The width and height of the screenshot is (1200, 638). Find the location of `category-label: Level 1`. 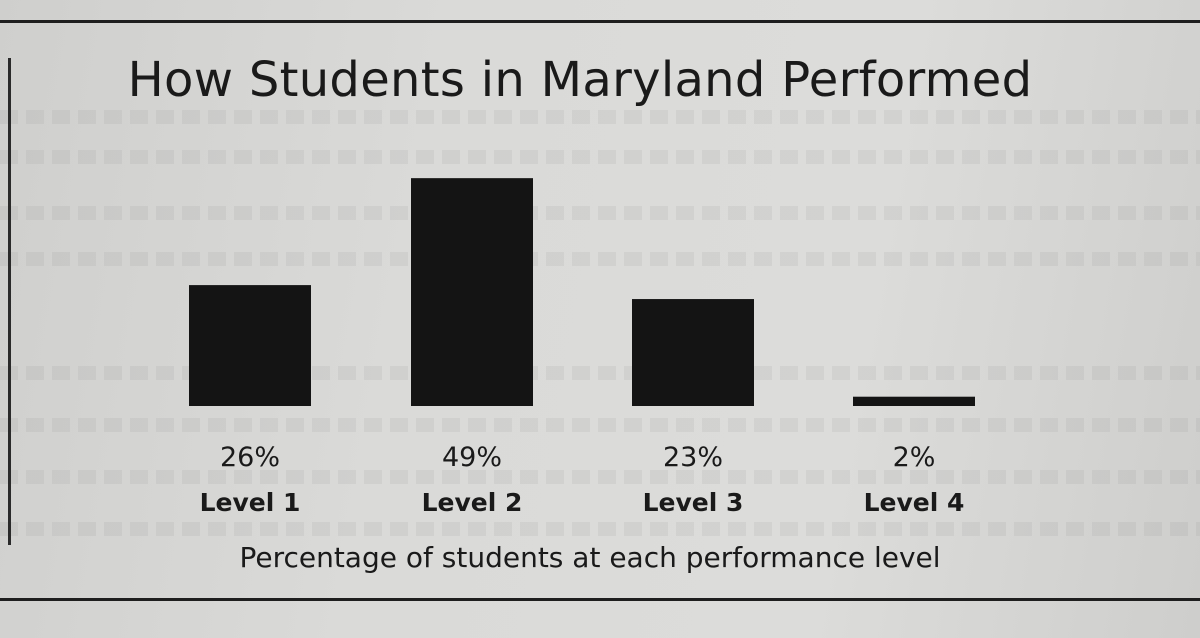

category-label: Level 1 is located at coordinates (250, 502).